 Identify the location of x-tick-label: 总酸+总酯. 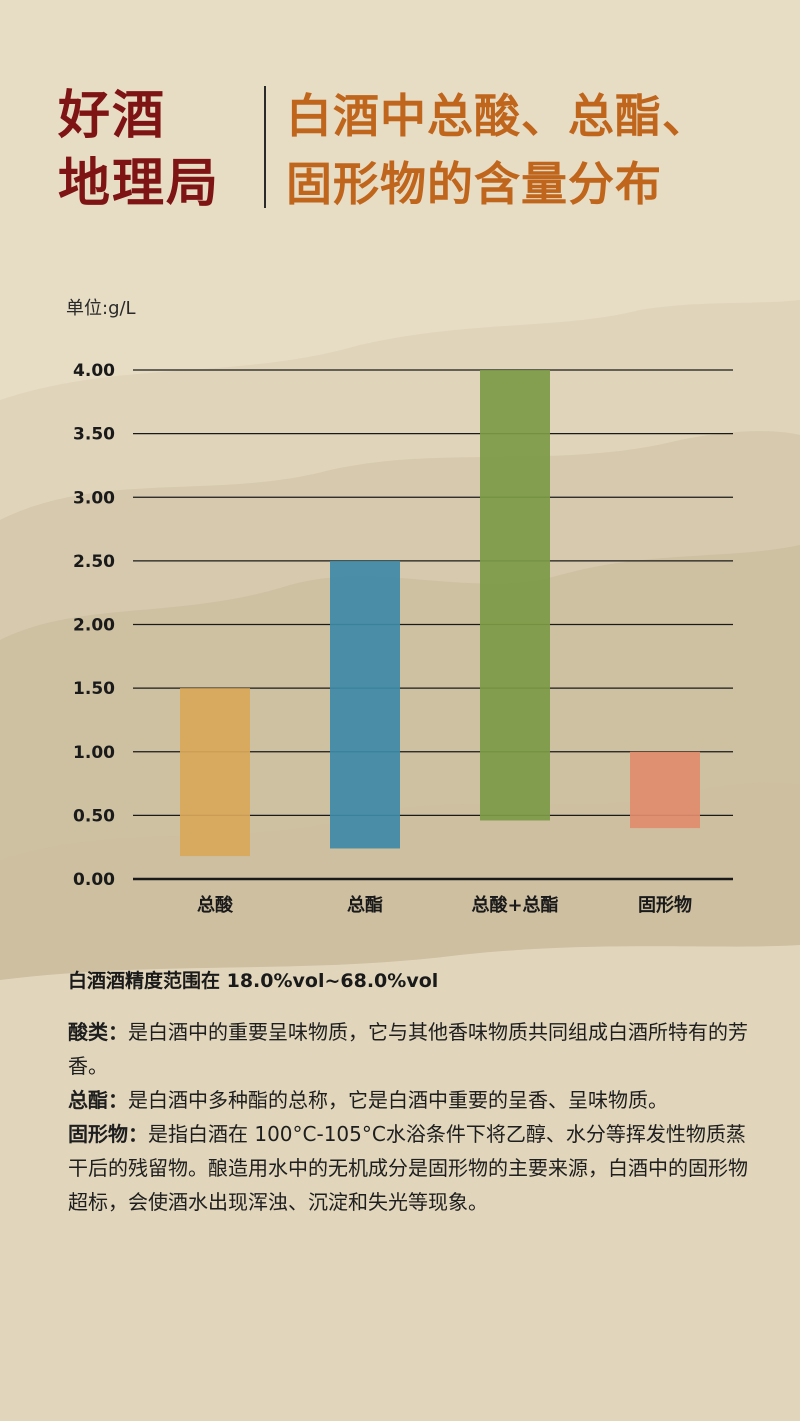
(514, 905).